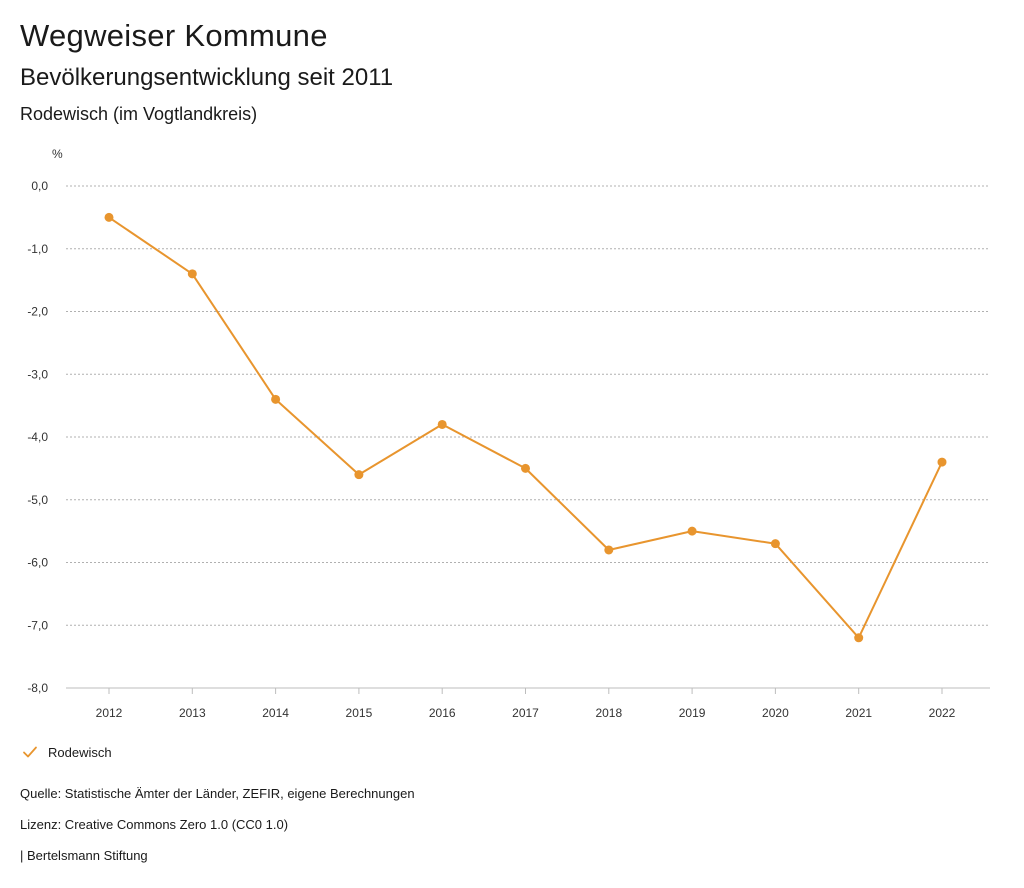 The height and width of the screenshot is (888, 1024). I want to click on x-tick-label: 2012, so click(109, 713).